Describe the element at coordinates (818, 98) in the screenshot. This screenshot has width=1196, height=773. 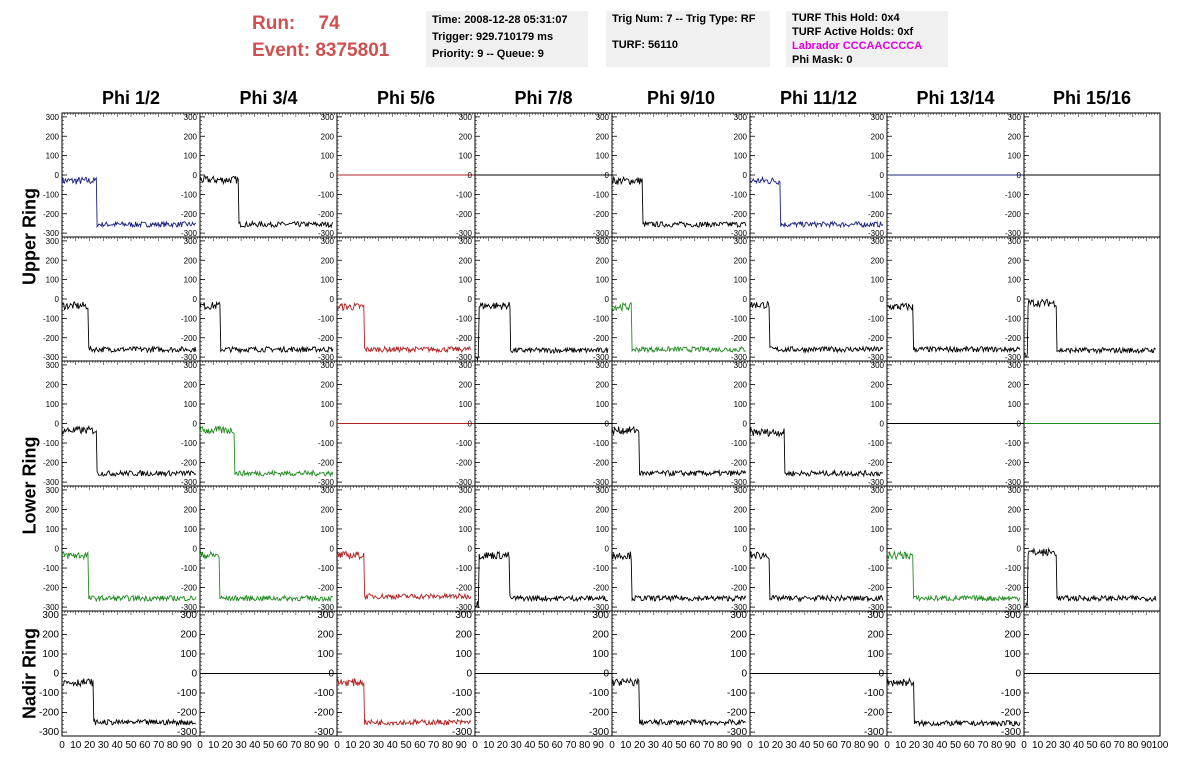
I see `column-header: Phi 11/12` at that location.